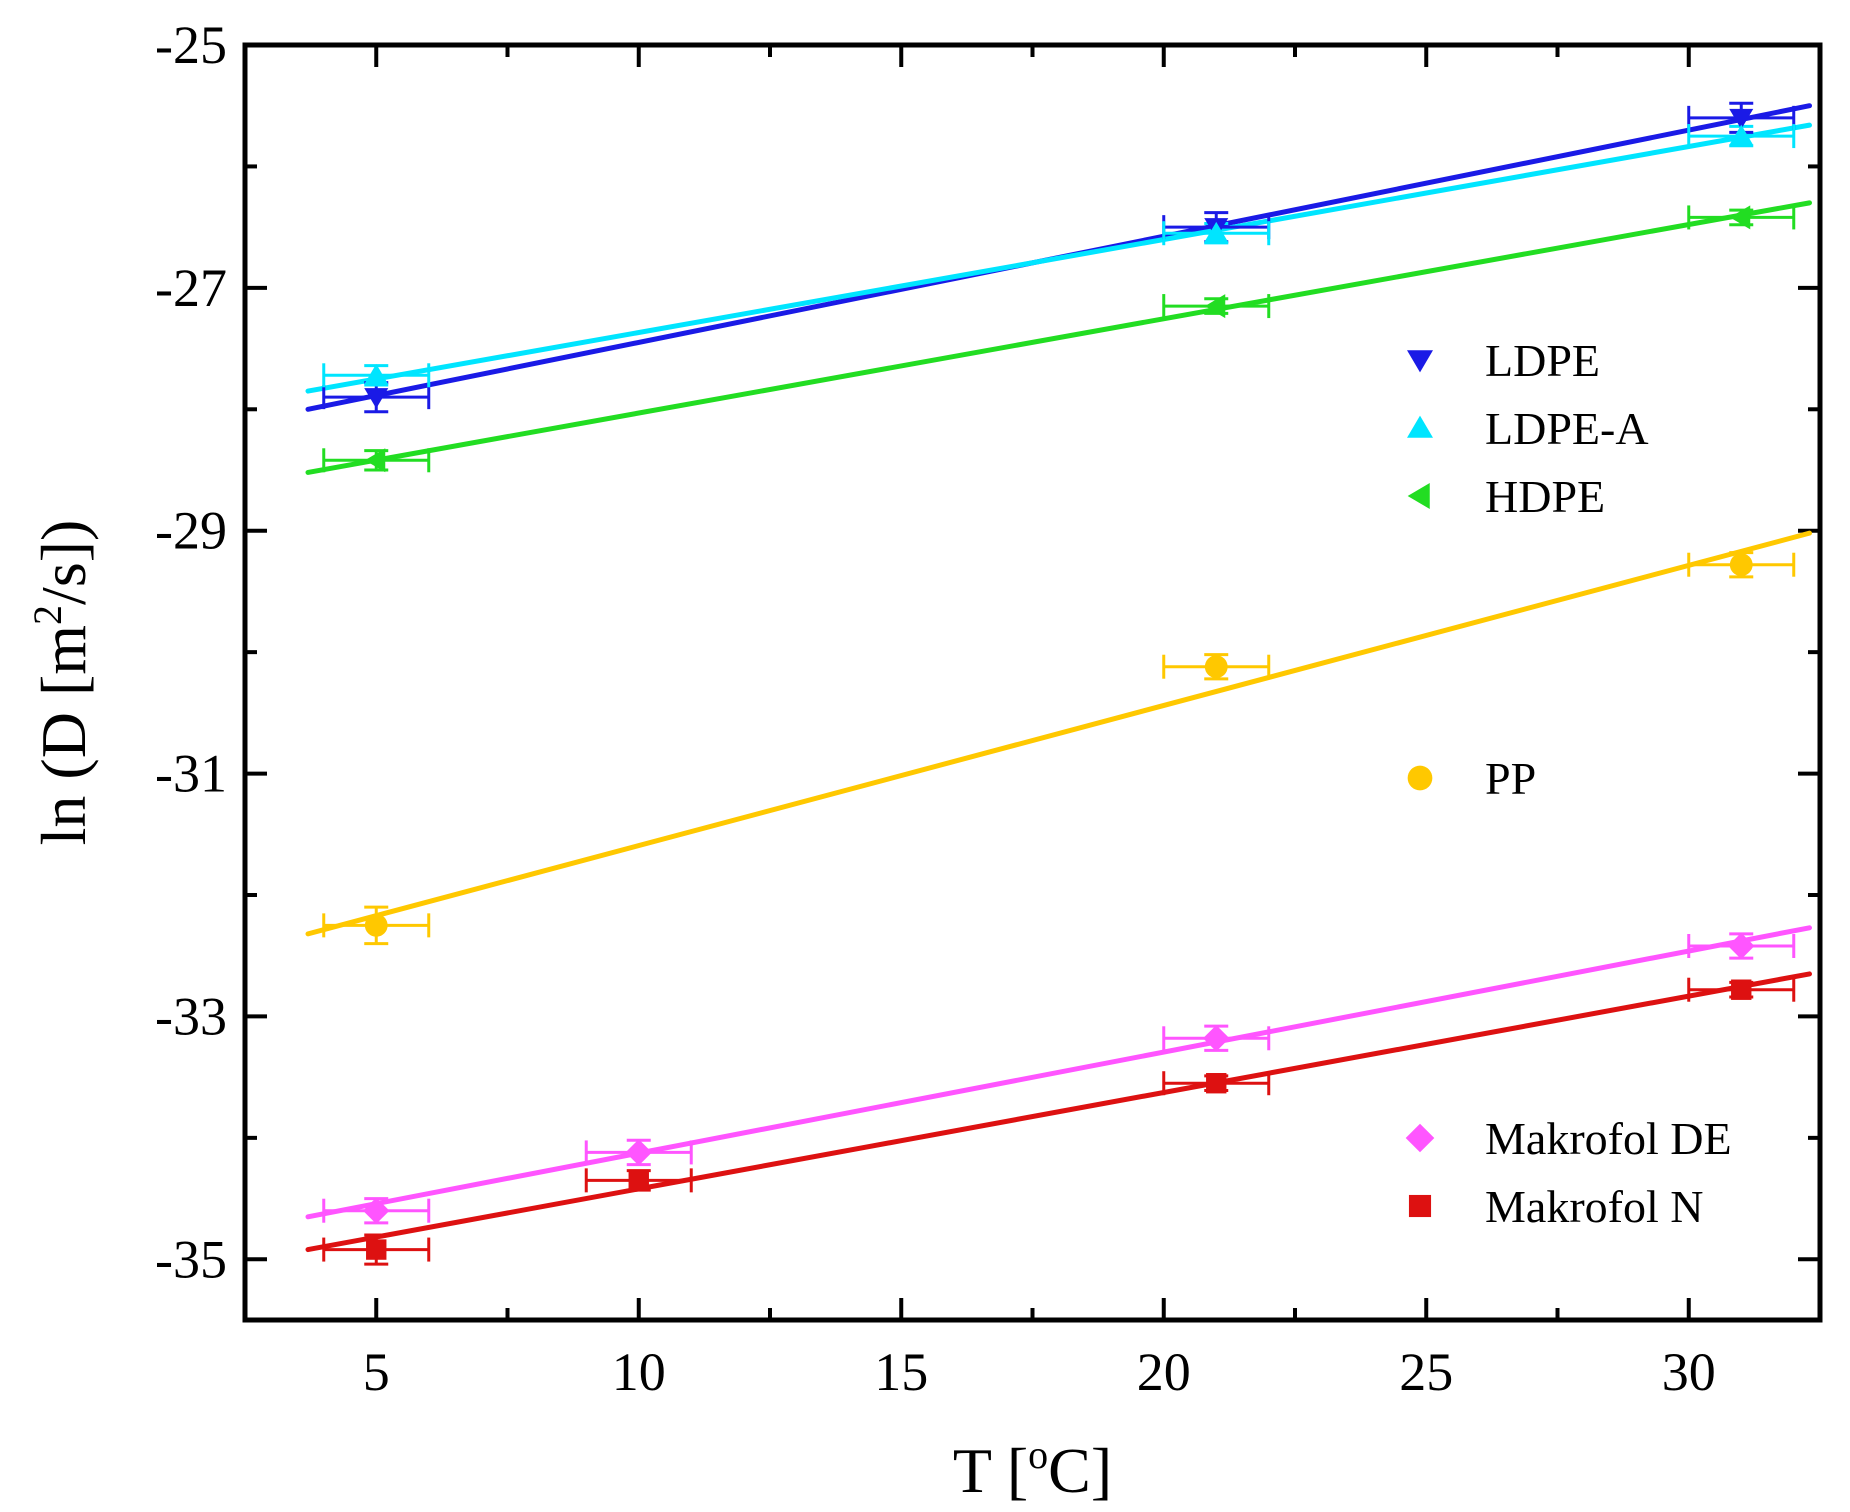 The width and height of the screenshot is (1850, 1512). I want to click on y-tick-label: -33, so click(191, 1016).